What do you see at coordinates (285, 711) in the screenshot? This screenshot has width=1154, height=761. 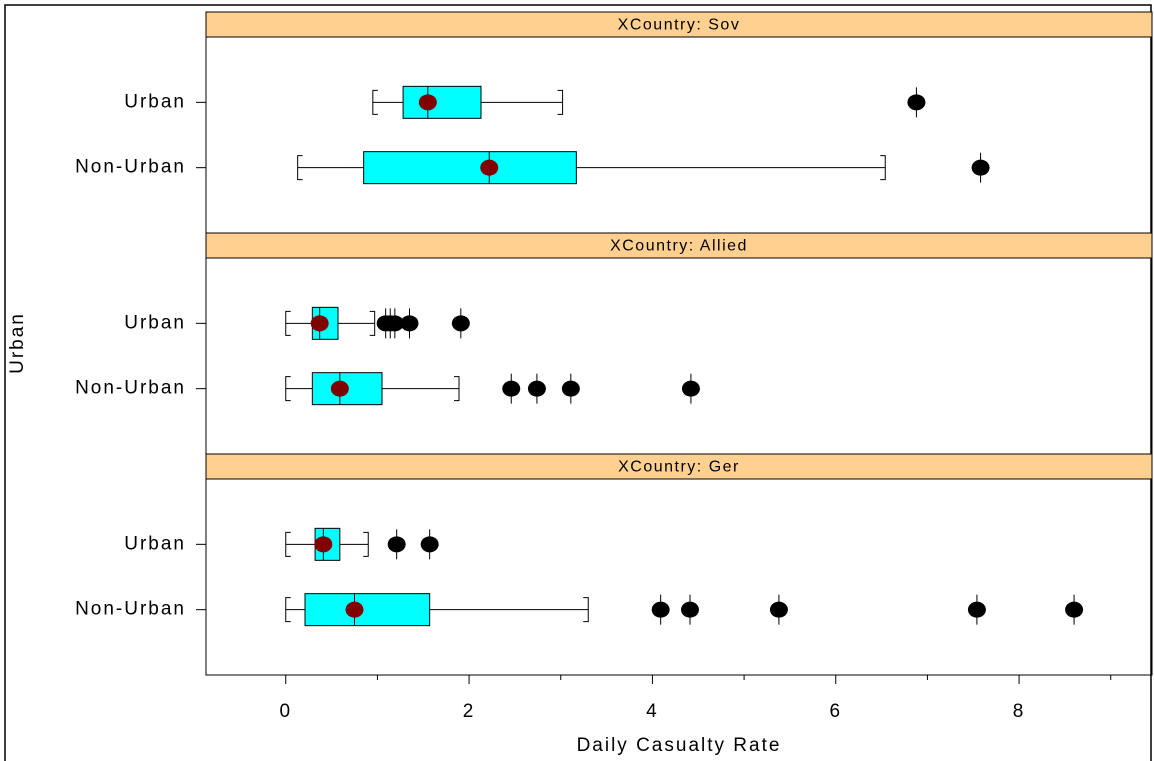 I see `x-tick-label: 0` at bounding box center [285, 711].